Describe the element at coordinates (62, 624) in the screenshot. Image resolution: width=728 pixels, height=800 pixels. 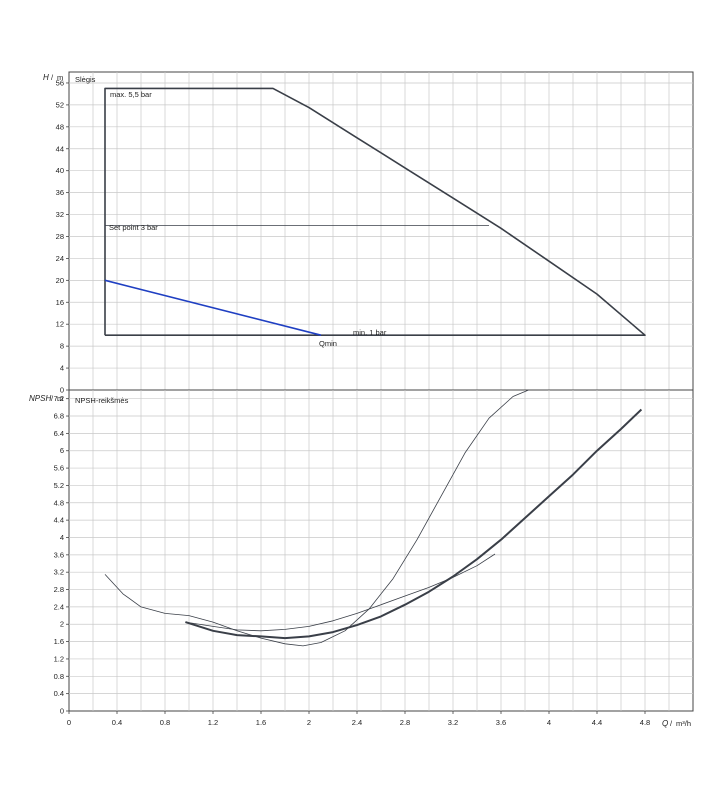
I see `npsh-y-tick-label: 2` at that location.